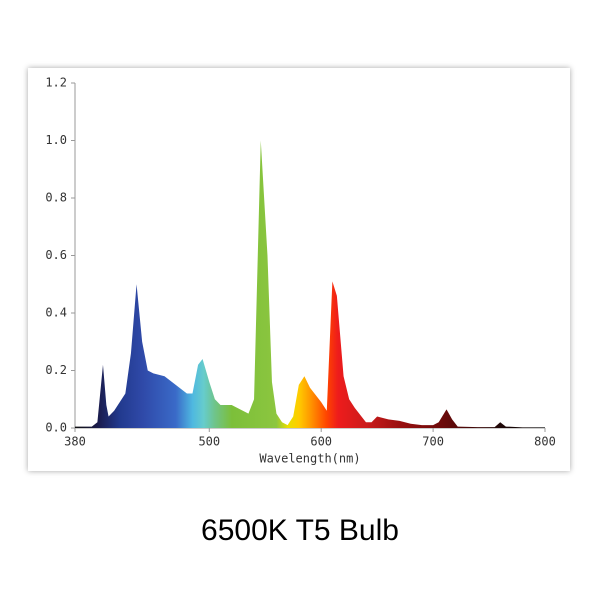  What do you see at coordinates (56, 255) in the screenshot?
I see `y-tick-label: 0.6` at bounding box center [56, 255].